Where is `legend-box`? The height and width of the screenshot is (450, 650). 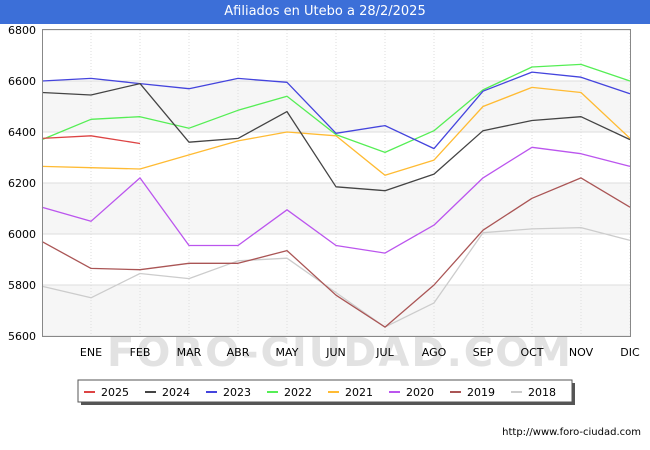
legend-box is located at coordinates (325, 391).